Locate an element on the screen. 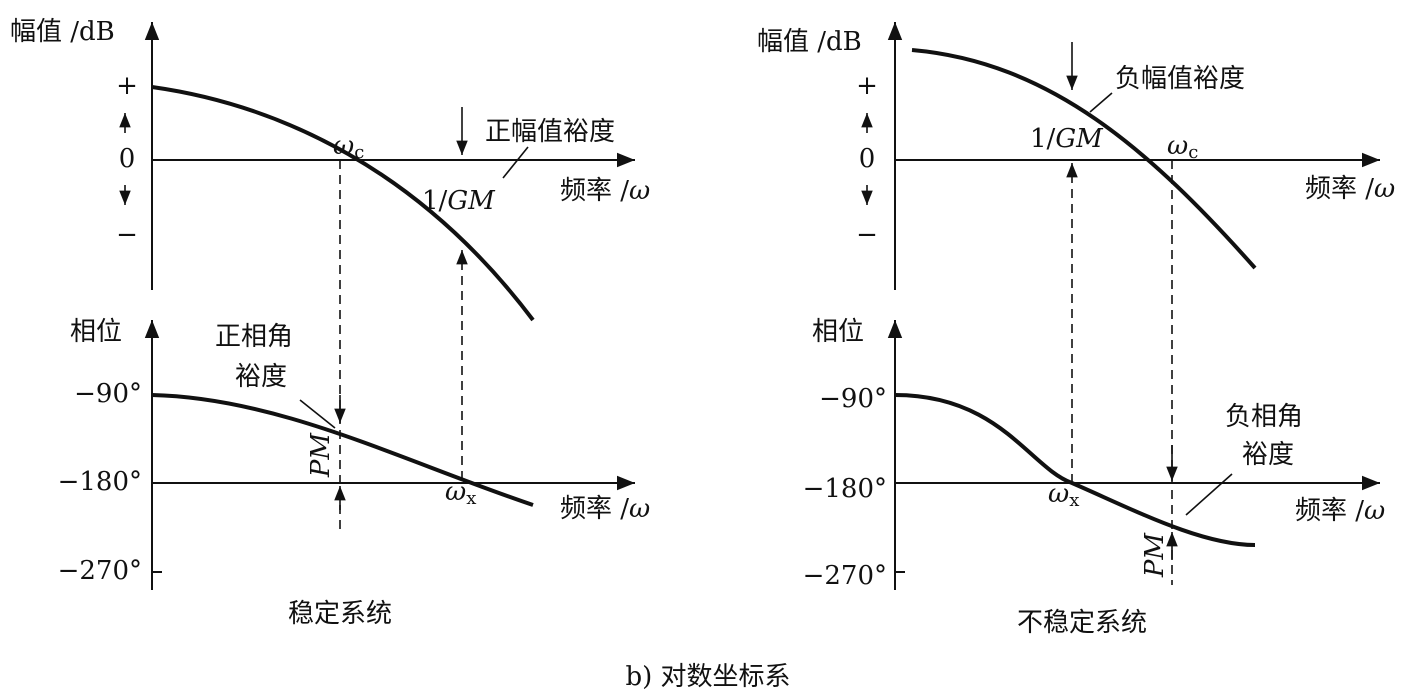  margin-label: 正相角 is located at coordinates (254, 337).